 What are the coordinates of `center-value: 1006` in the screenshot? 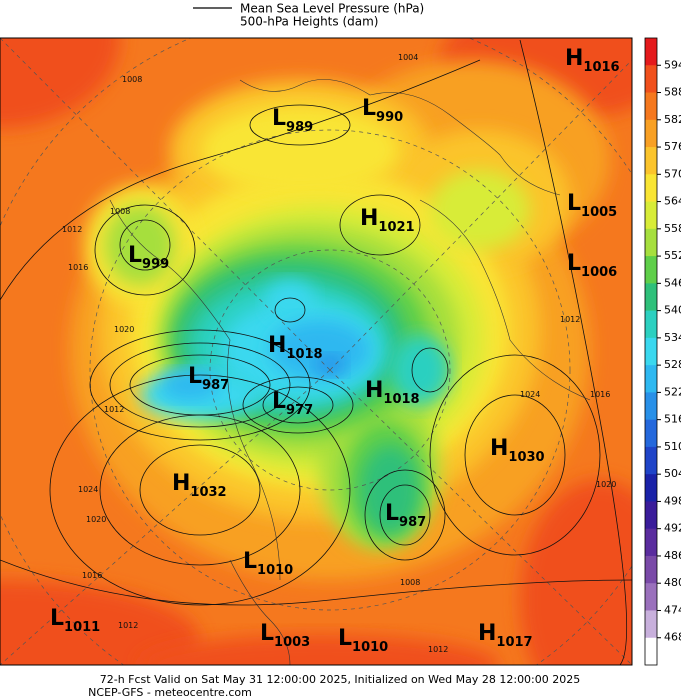 It's located at (599, 272).